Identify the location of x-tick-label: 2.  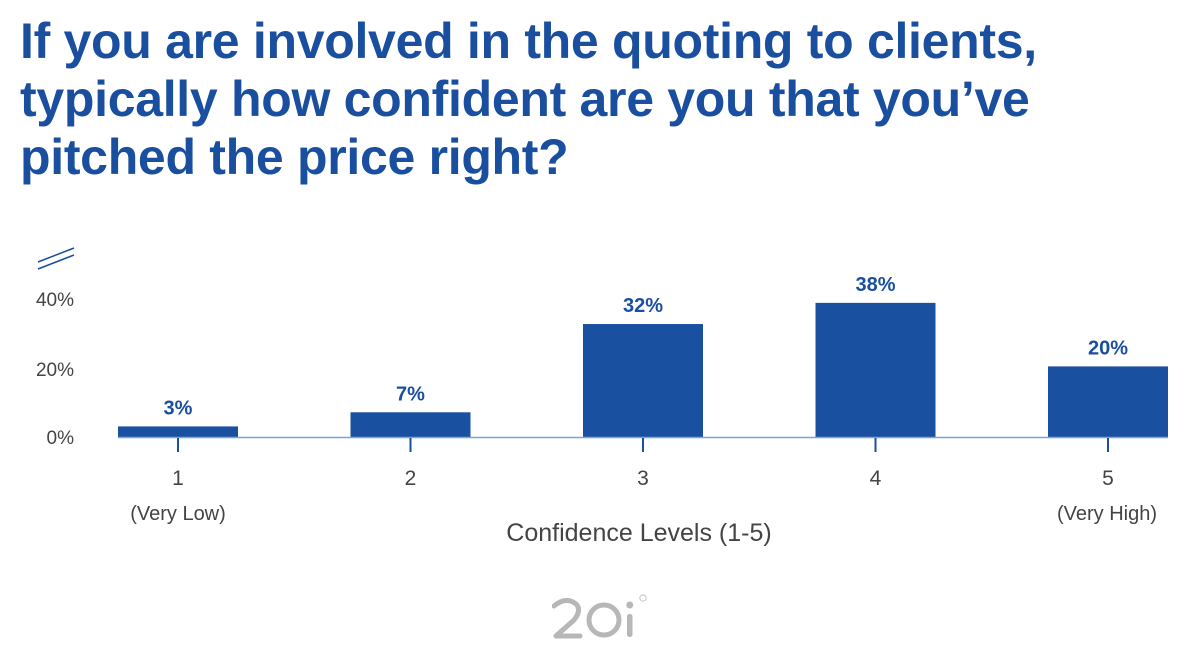
(411, 478).